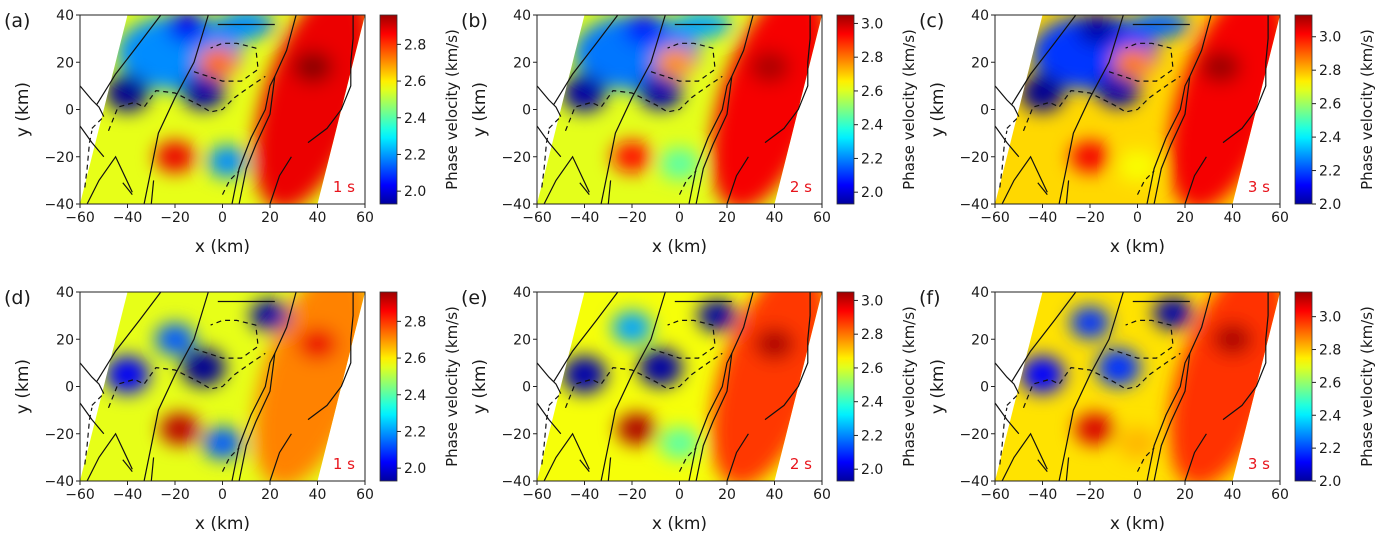 The height and width of the screenshot is (543, 1378). What do you see at coordinates (1137, 495) in the screenshot?
I see `x-tick-label: 0` at bounding box center [1137, 495].